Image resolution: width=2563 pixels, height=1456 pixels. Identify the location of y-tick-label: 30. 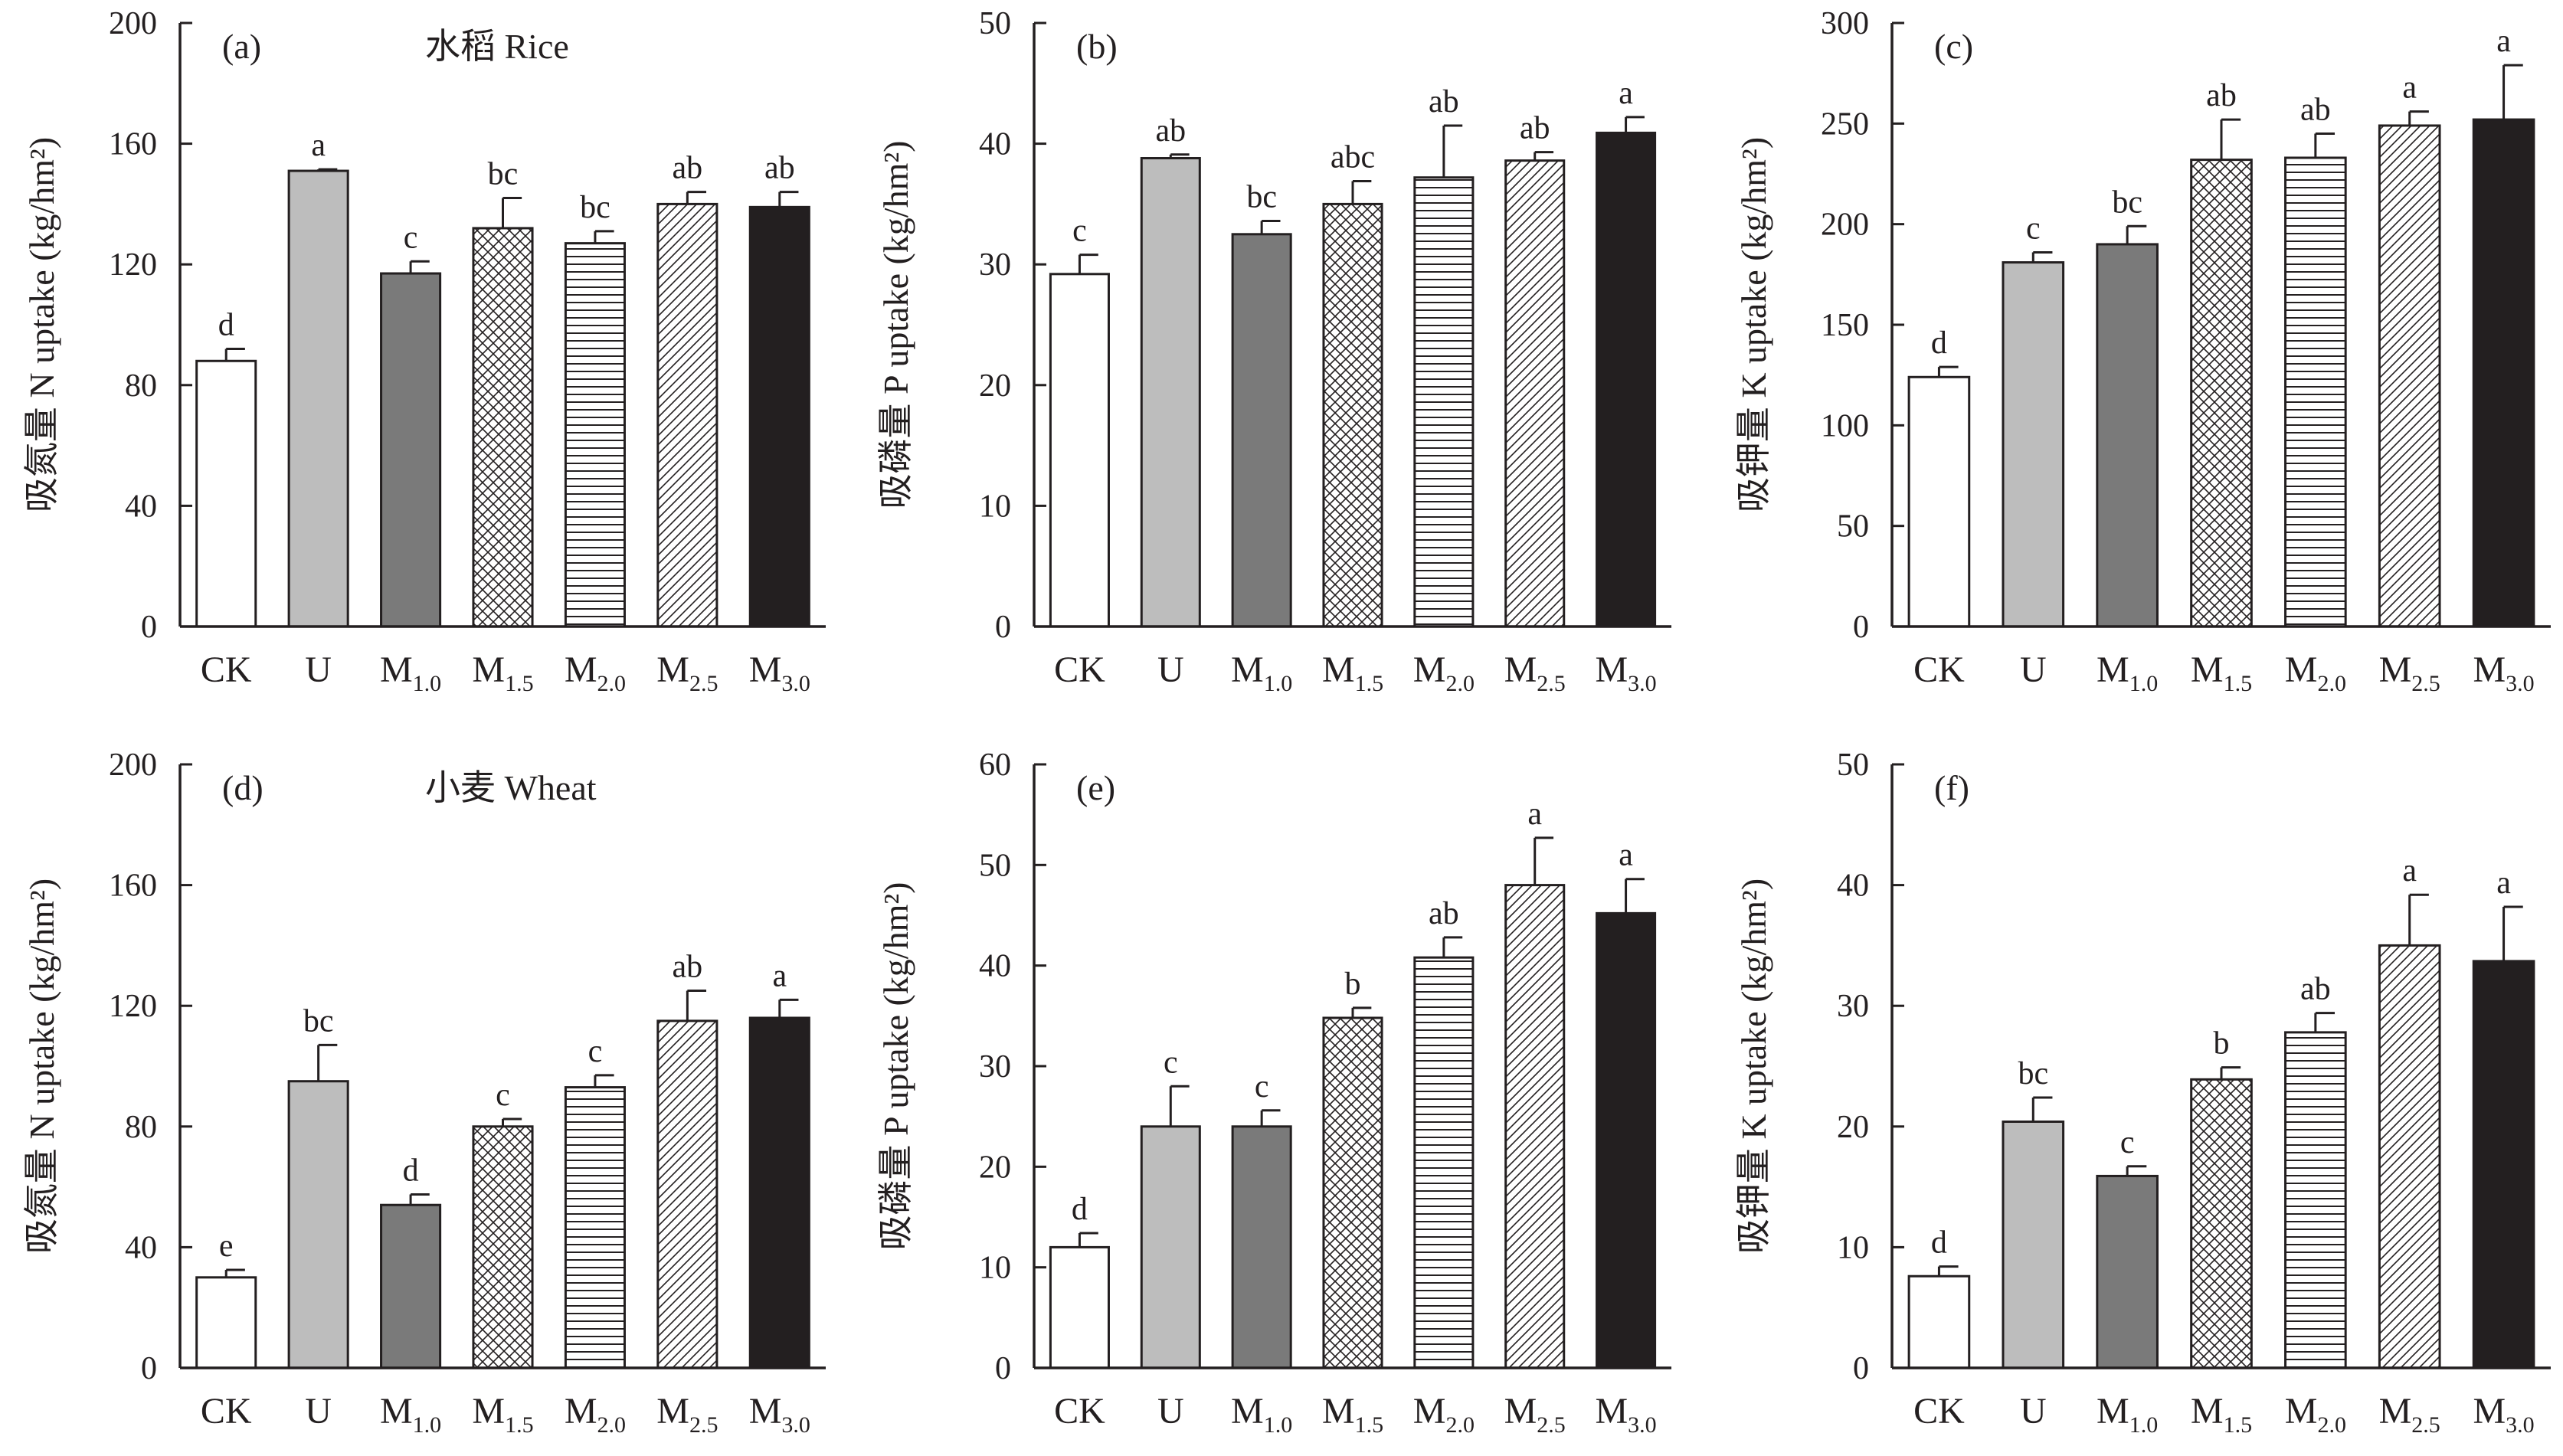
(995, 265).